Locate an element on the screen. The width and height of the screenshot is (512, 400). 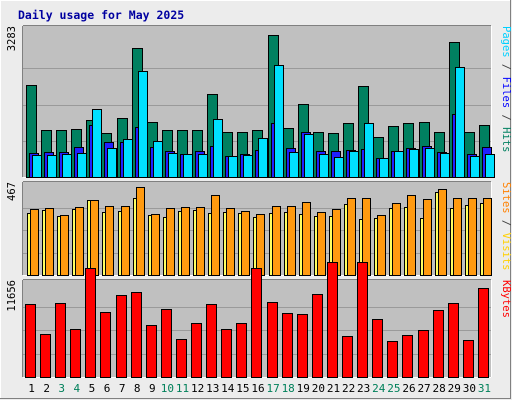
day-label-20: 20 is located at coordinates (318, 388).